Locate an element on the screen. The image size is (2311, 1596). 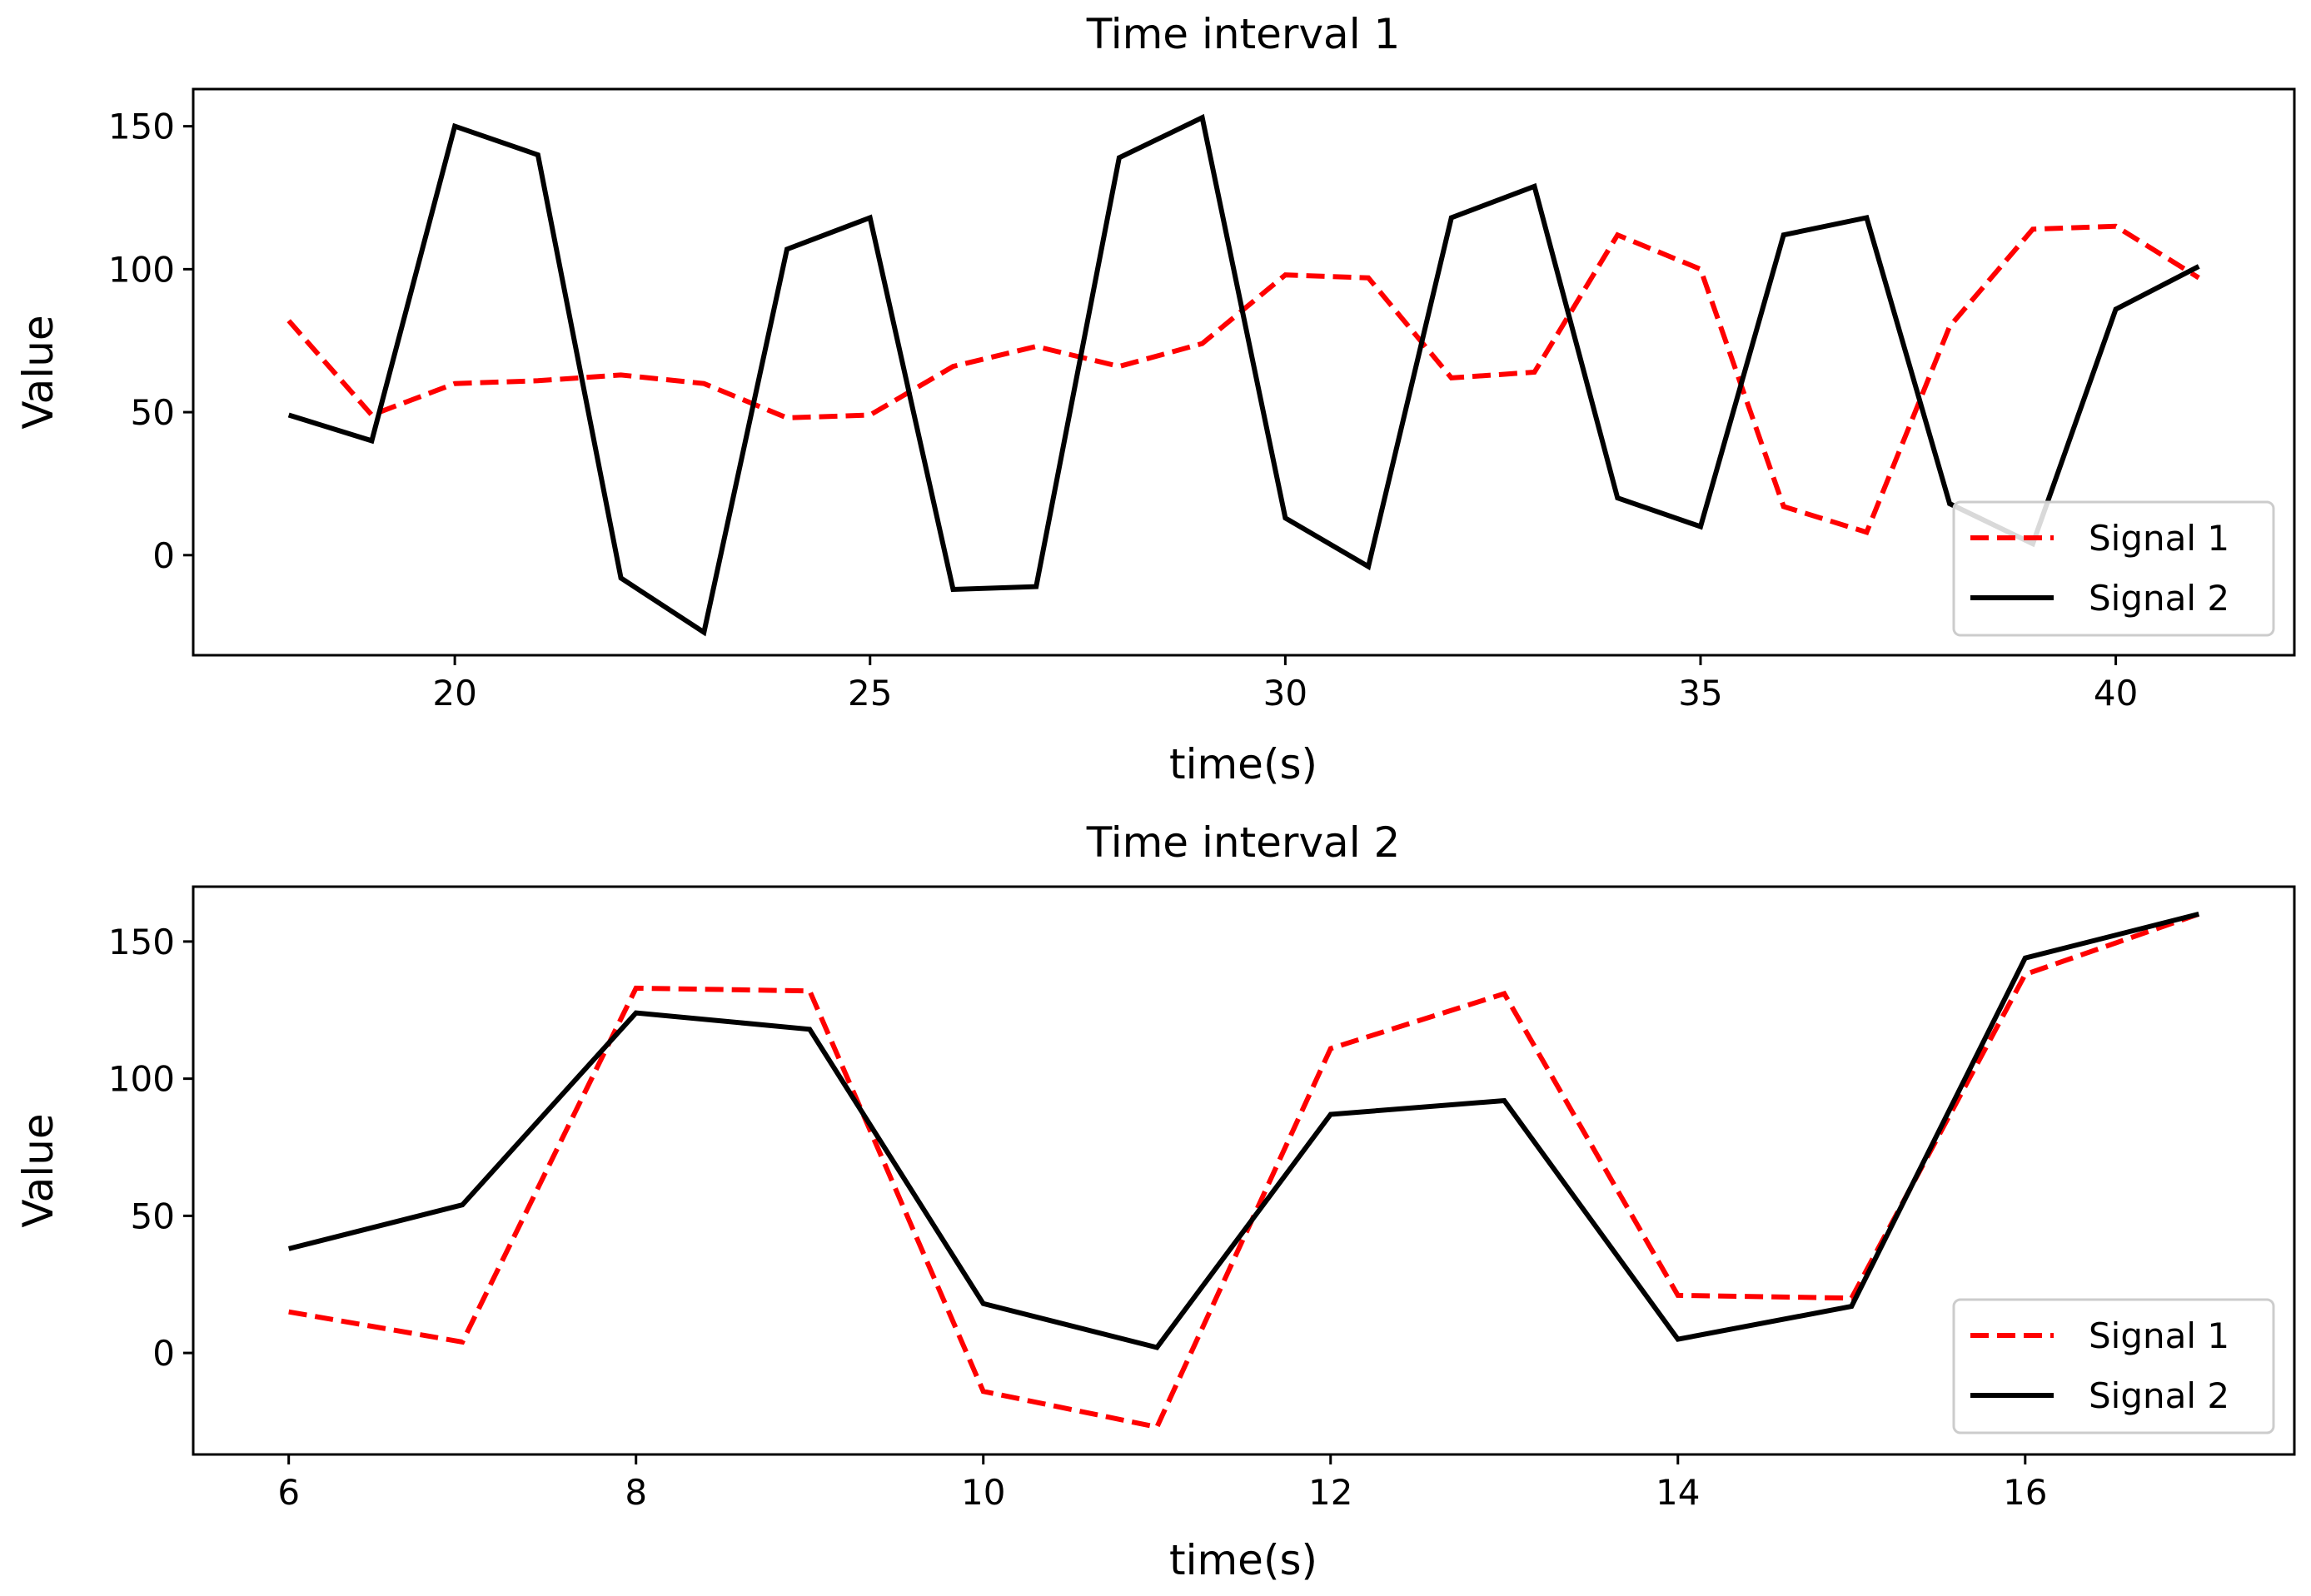
x-tick-label: 40 is located at coordinates (2116, 693).